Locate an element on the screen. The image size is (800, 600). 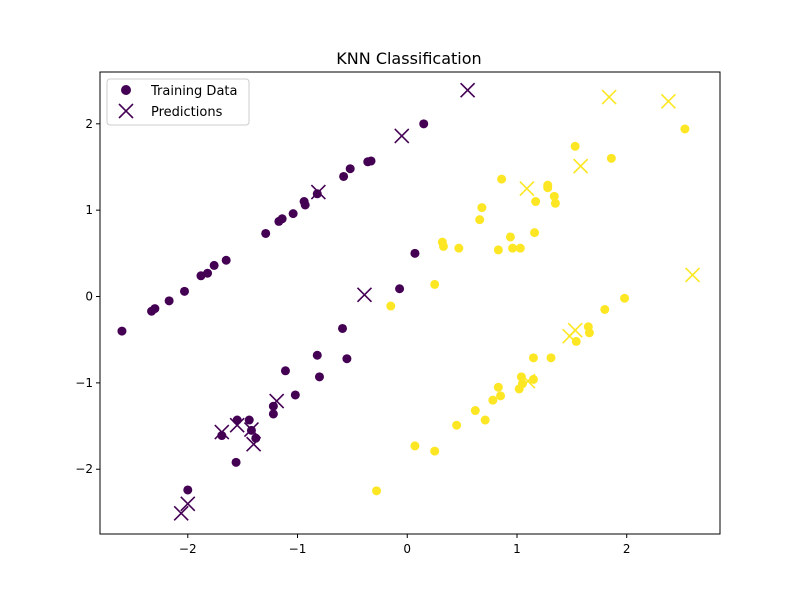
chart-title: KNN Classification is located at coordinates (408, 58).